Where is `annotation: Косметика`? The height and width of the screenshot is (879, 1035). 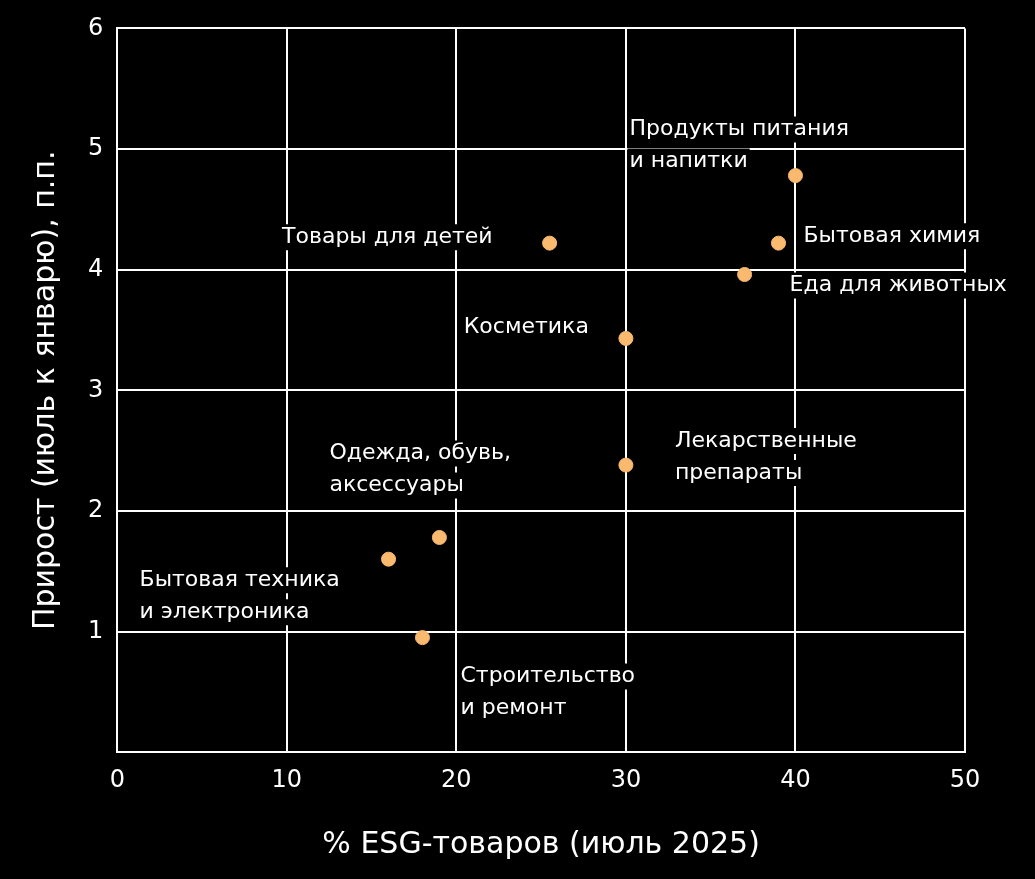
annotation: Косметика is located at coordinates (526, 326).